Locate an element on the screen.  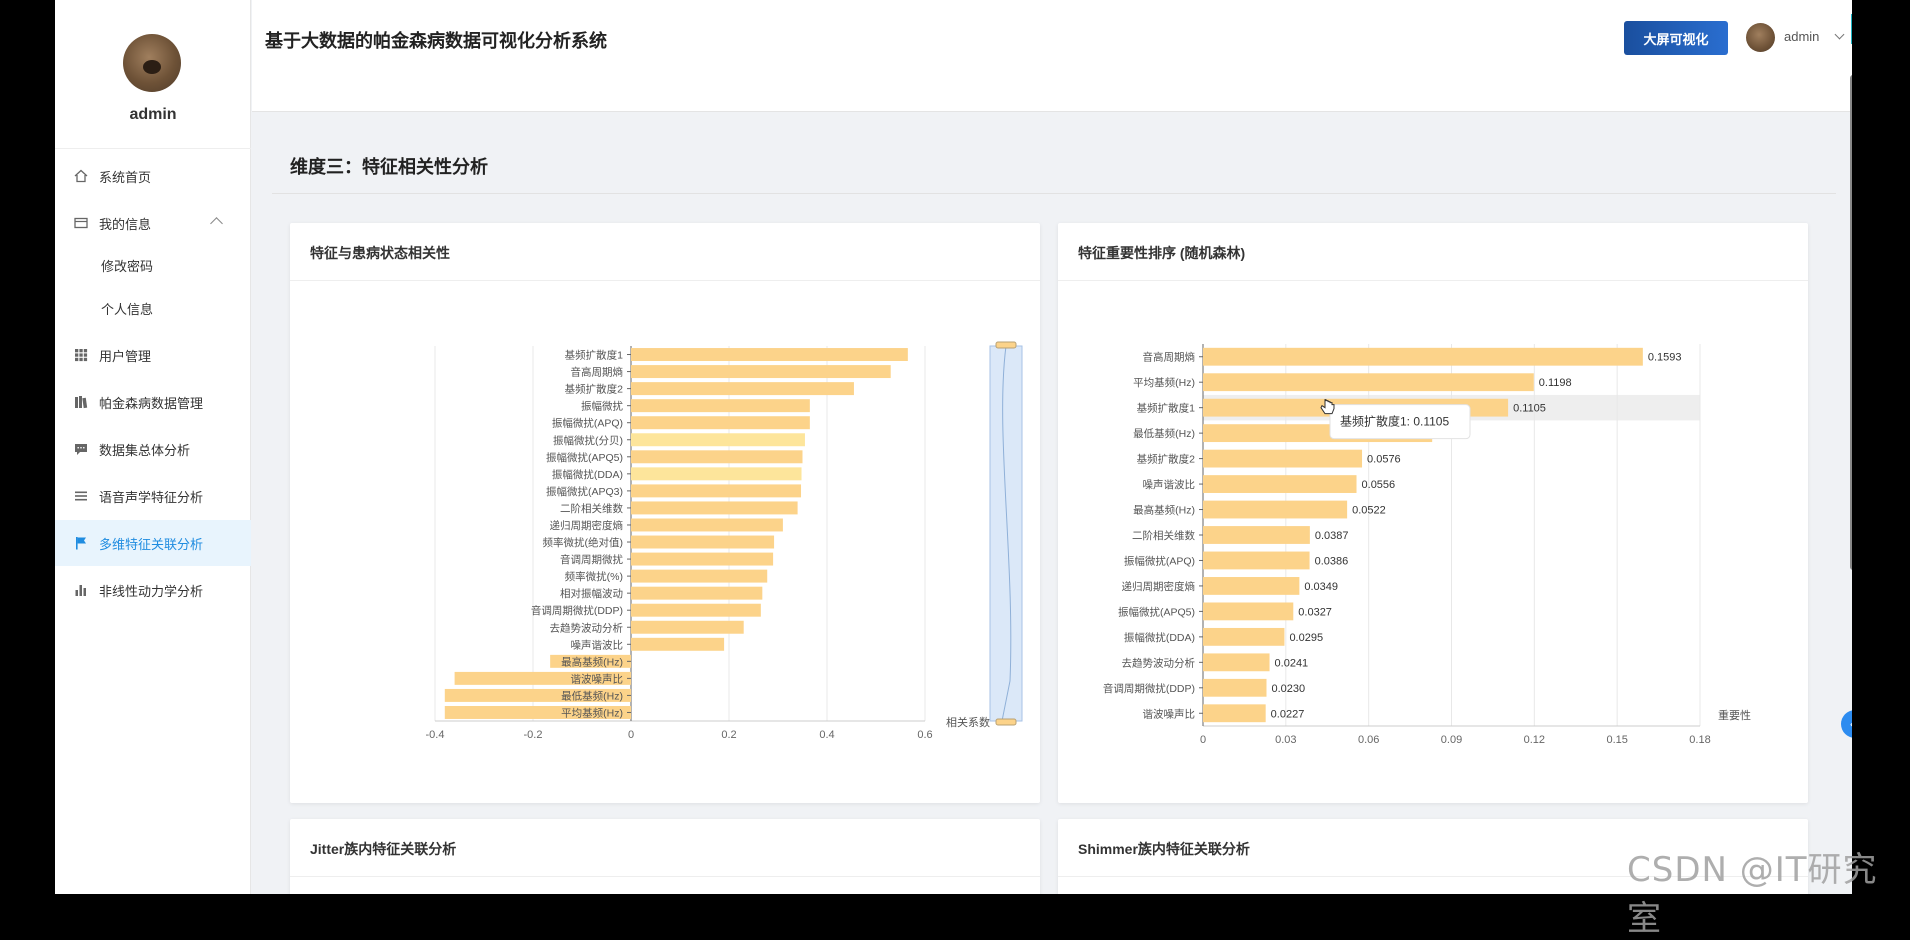
card-title: Shimmer族内特征关联分析 is located at coordinates (1164, 849).